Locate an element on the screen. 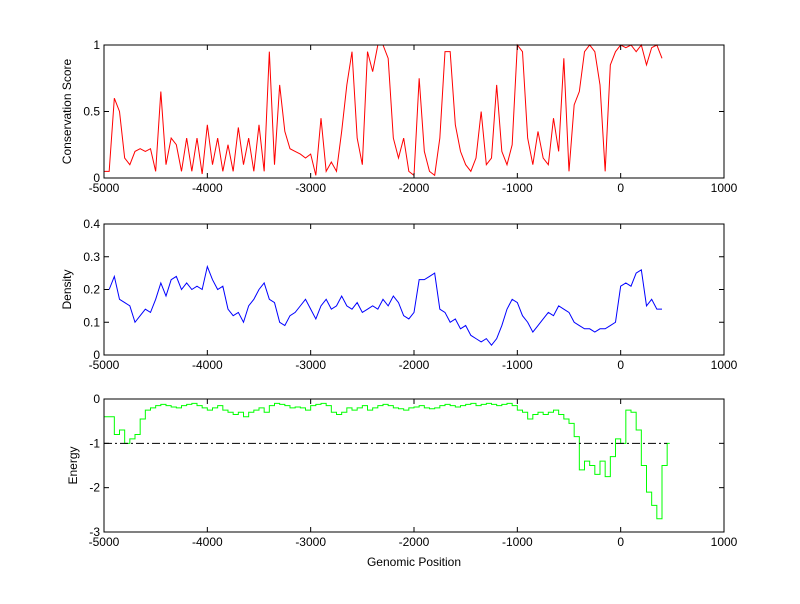  y-tick-label: 1 is located at coordinates (96, 45).